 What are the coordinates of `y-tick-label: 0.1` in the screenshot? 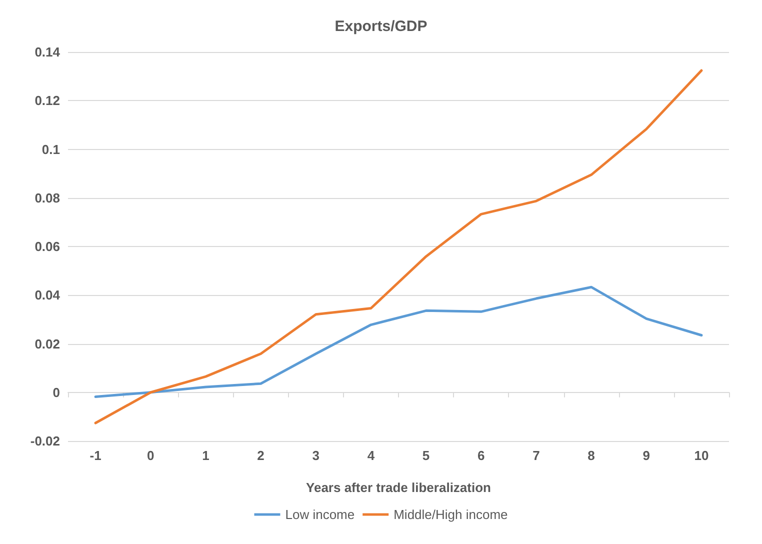 It's located at (51, 149).